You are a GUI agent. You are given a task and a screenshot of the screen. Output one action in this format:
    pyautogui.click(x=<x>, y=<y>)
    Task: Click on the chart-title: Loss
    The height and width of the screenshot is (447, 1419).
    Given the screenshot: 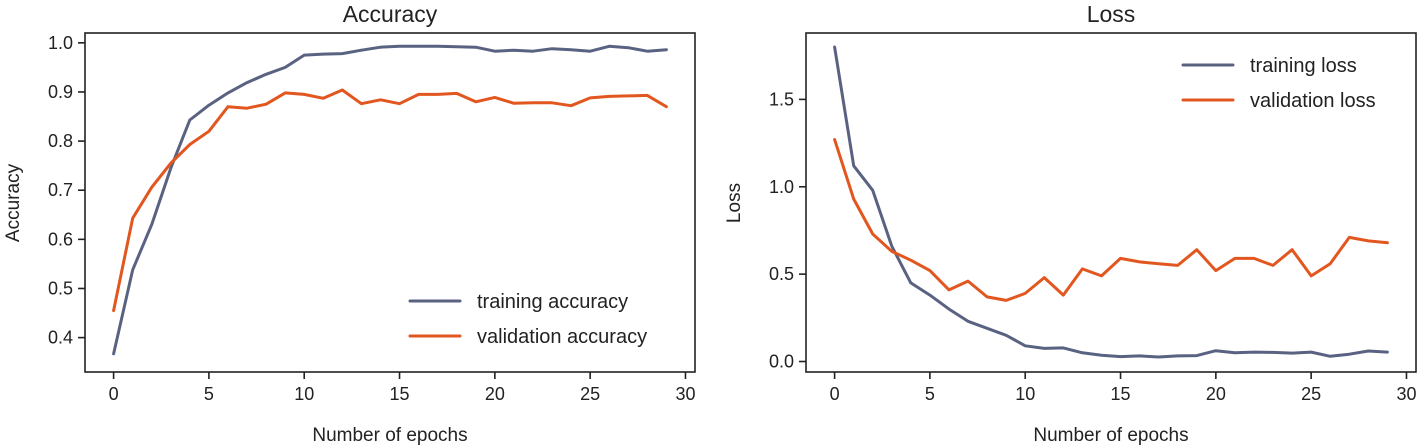 What is the action you would take?
    pyautogui.click(x=1111, y=14)
    